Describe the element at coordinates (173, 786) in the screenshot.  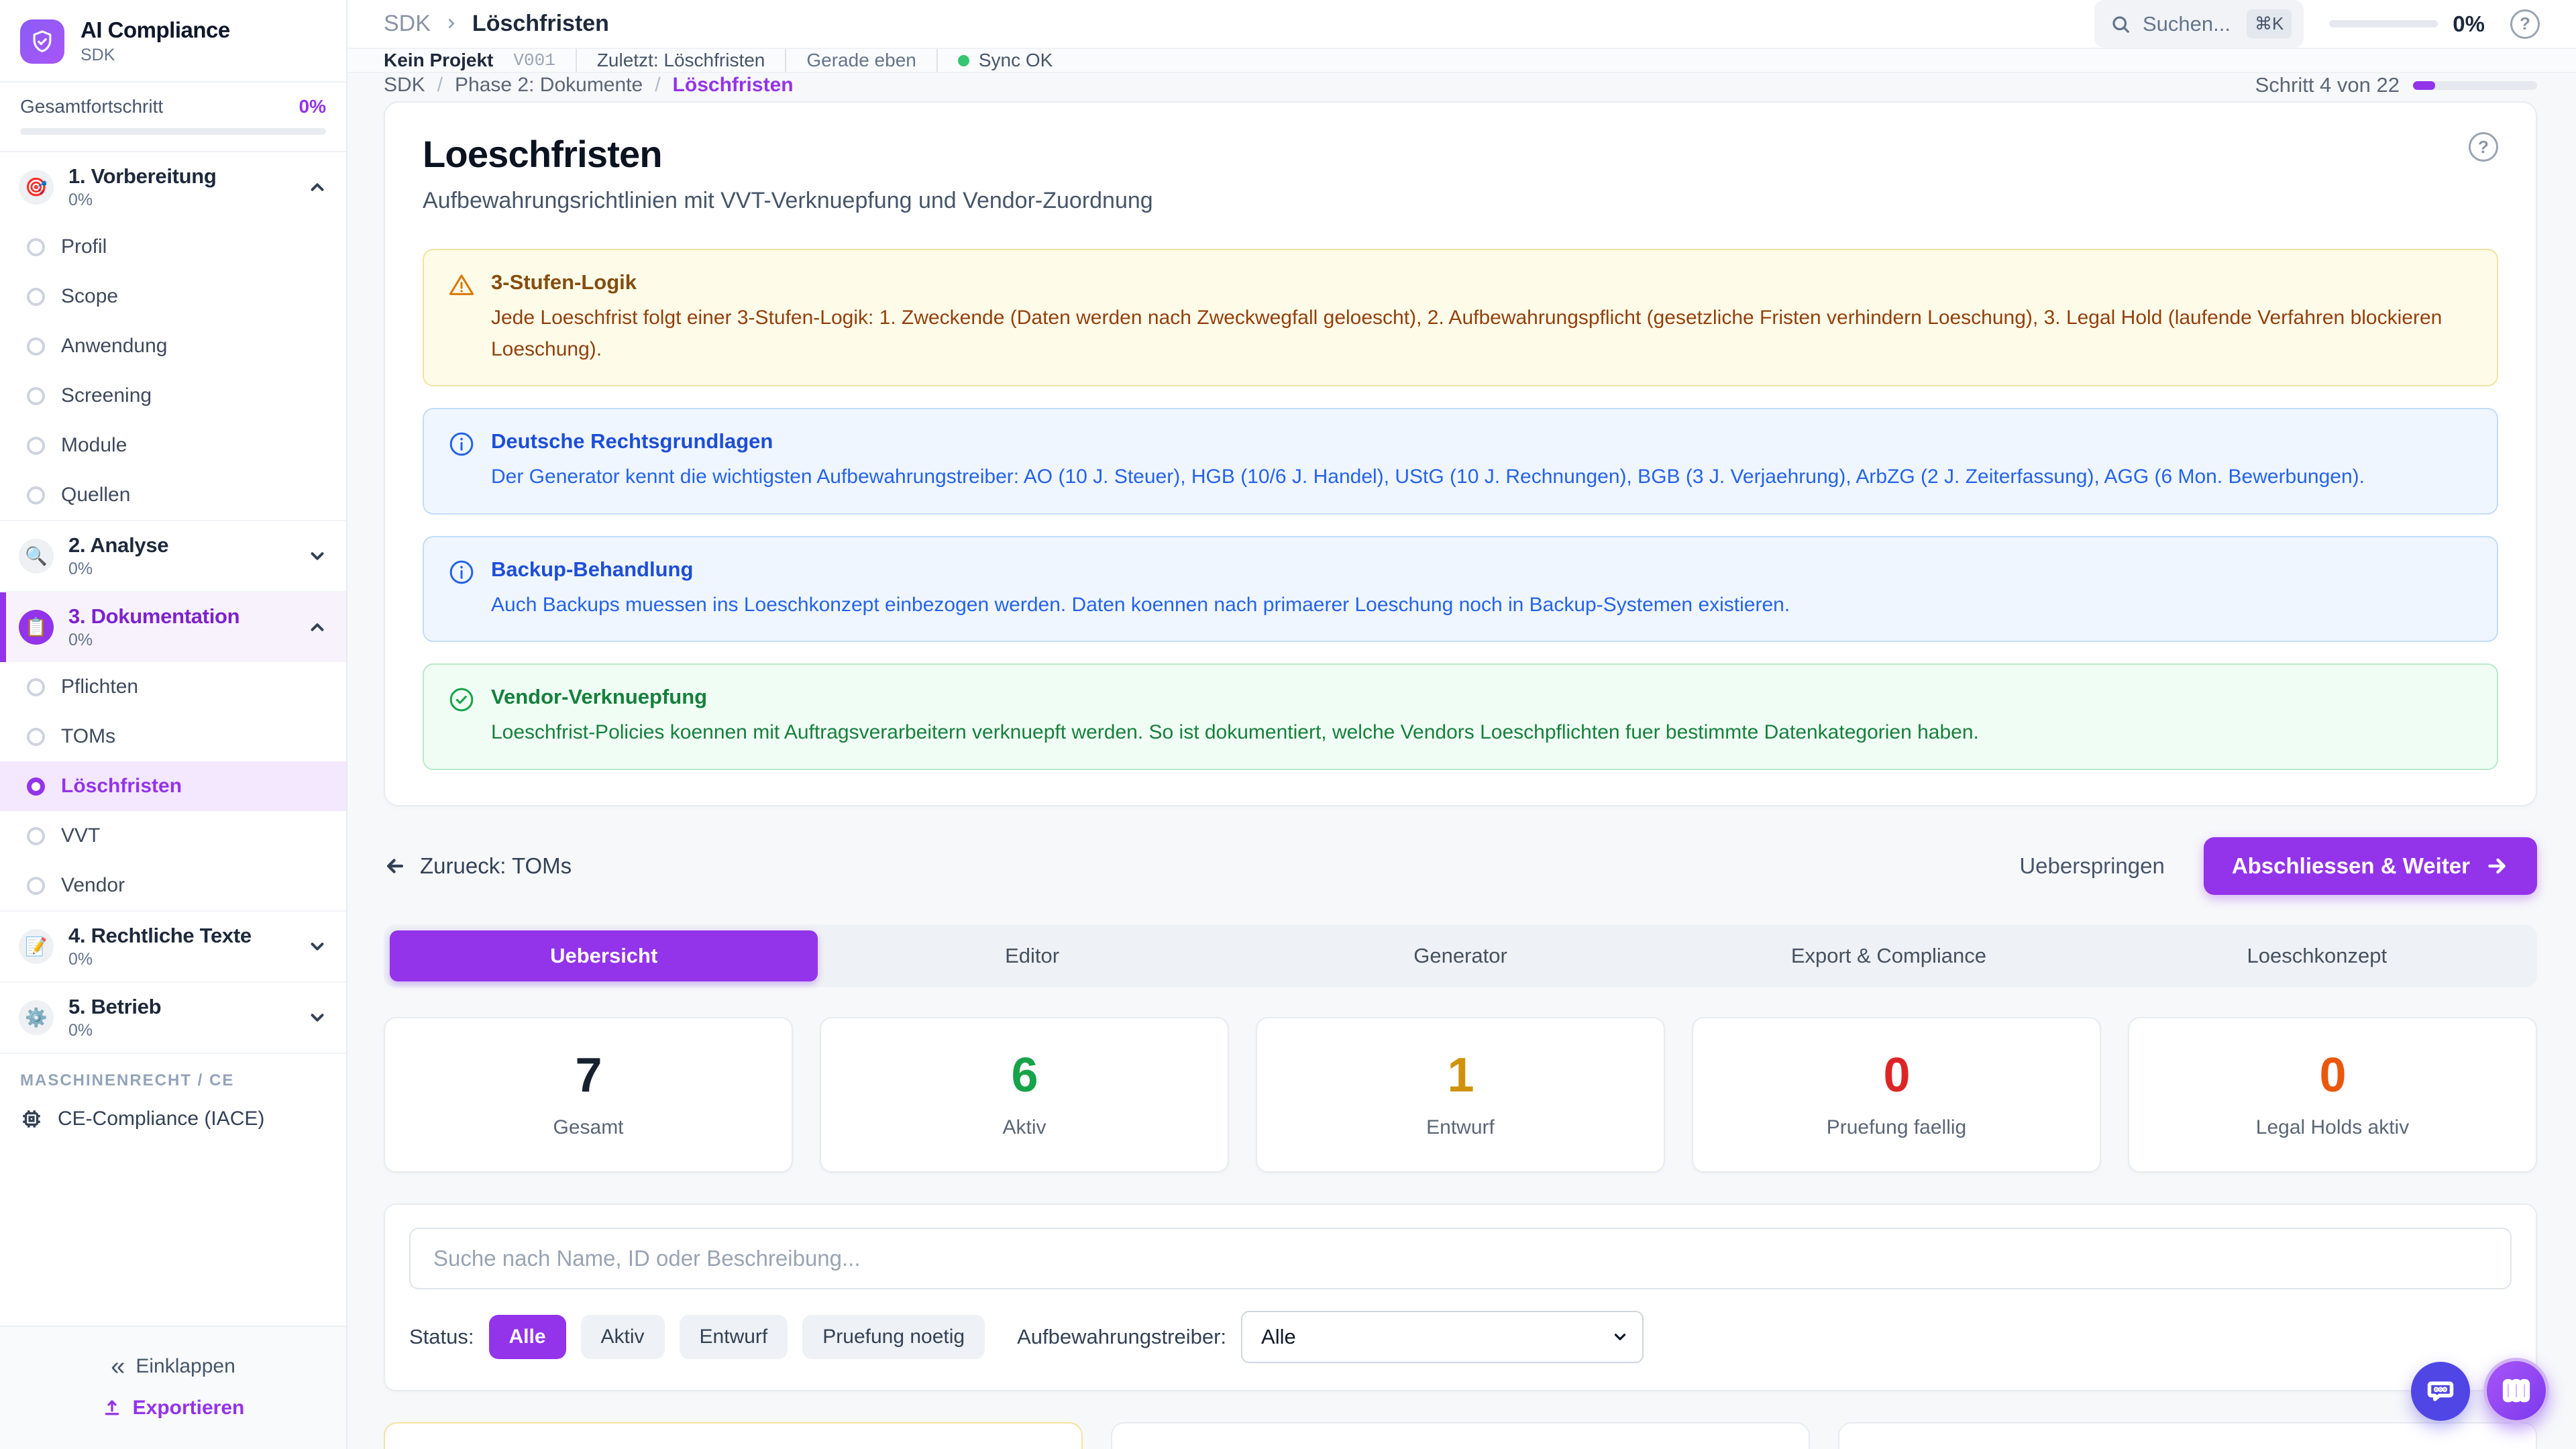
I see `sidebar-item-loeschfristen: Löschfristen` at that location.